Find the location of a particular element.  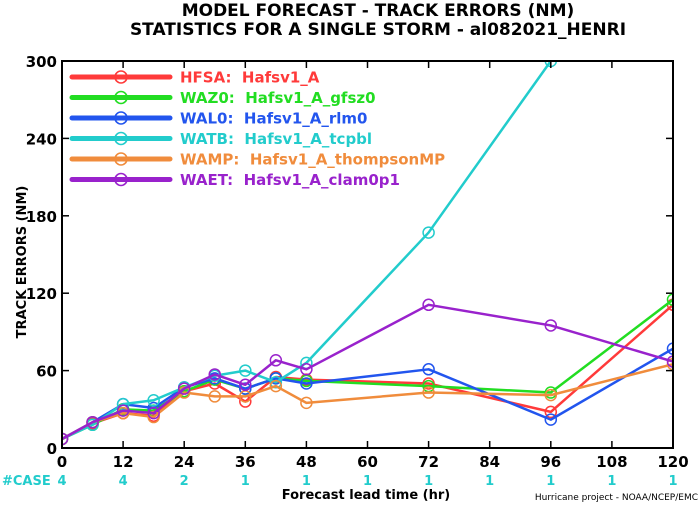

legend-label: WAL0: Hafsv1_A_rlm0 is located at coordinates (273, 119).